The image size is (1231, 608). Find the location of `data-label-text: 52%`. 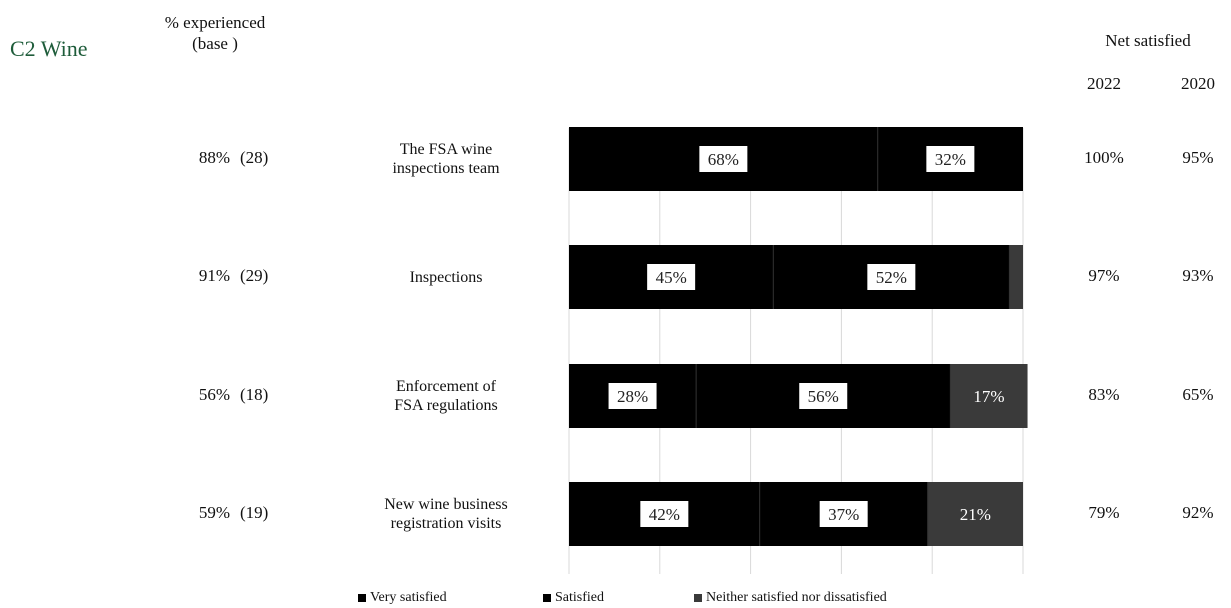

data-label-text: 52% is located at coordinates (891, 277).